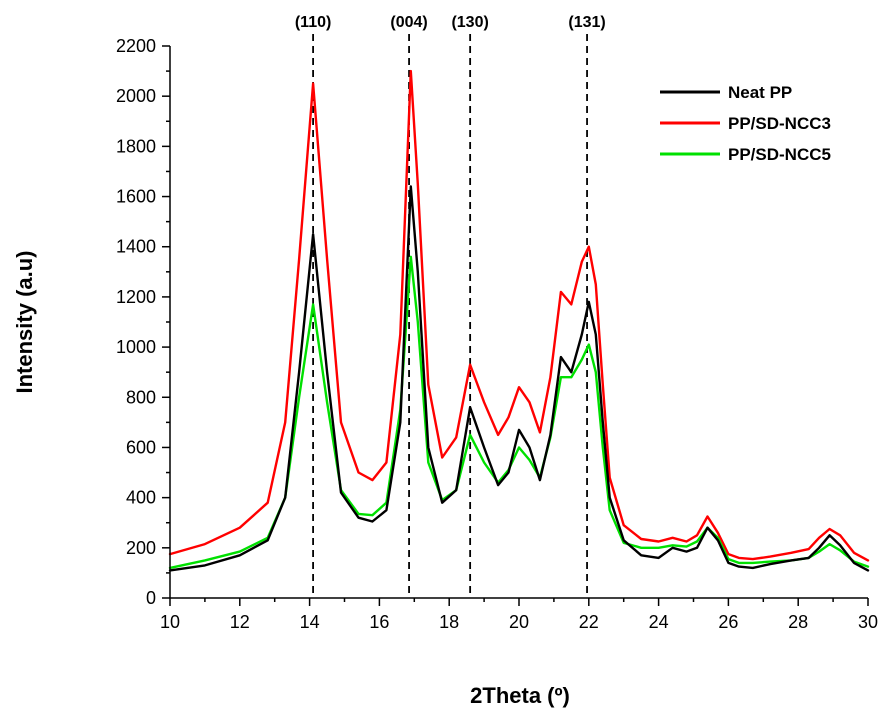 The image size is (878, 720). What do you see at coordinates (798, 622) in the screenshot?
I see `x-tick-label: 28` at bounding box center [798, 622].